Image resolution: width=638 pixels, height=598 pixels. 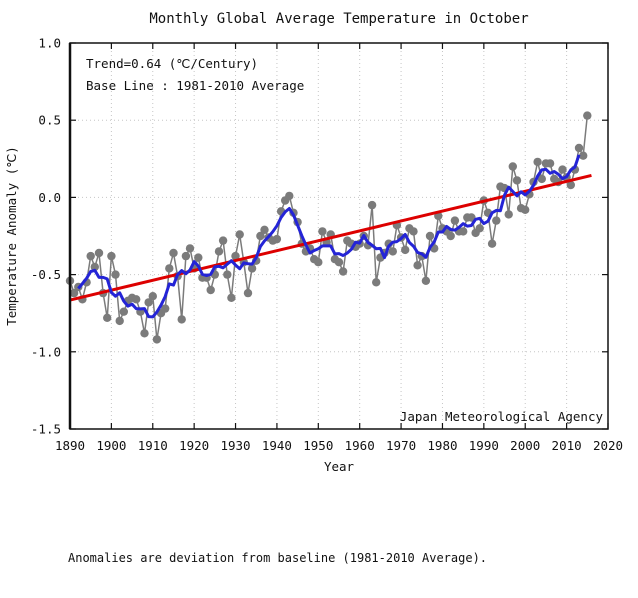 I want to click on x-tick-label: 1900, so click(x=111, y=445).